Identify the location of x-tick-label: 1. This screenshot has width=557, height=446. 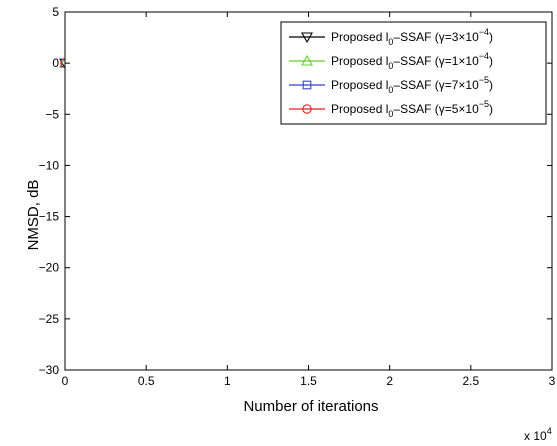
(227, 381).